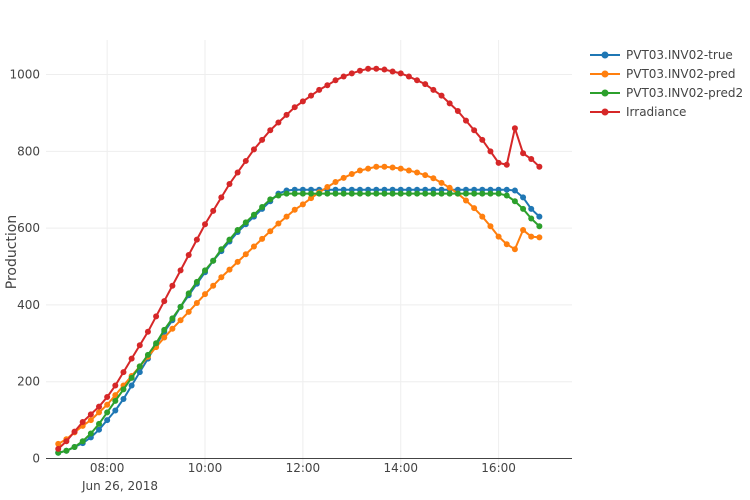 The width and height of the screenshot is (750, 500). I want to click on x-tick-label: 12:00, so click(303, 468).